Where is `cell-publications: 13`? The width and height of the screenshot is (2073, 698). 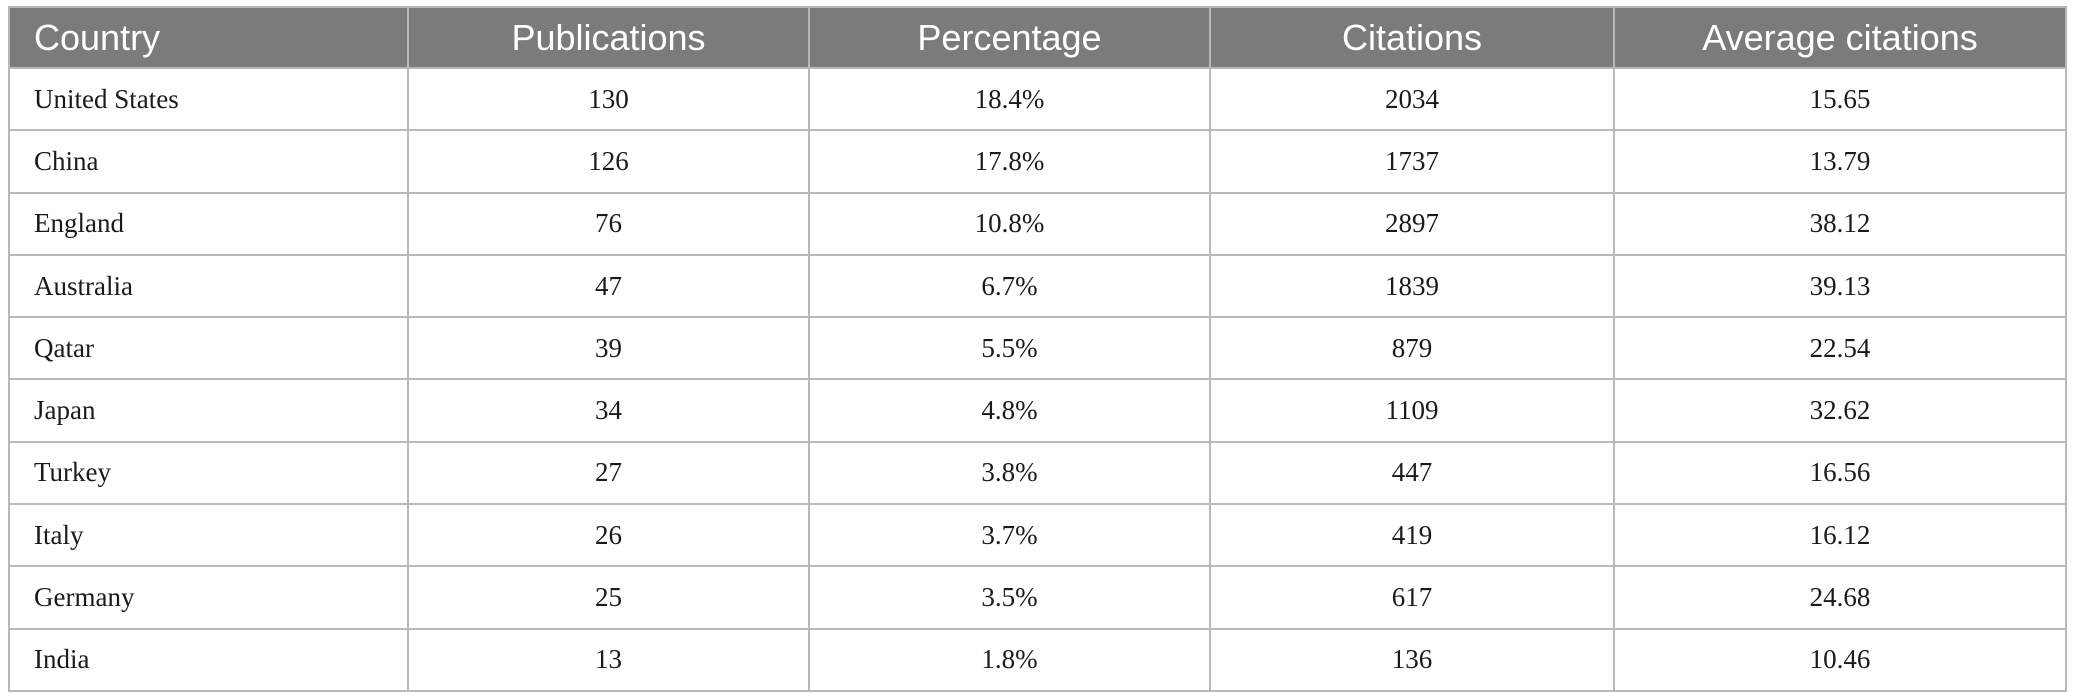
cell-publications: 13 is located at coordinates (608, 660).